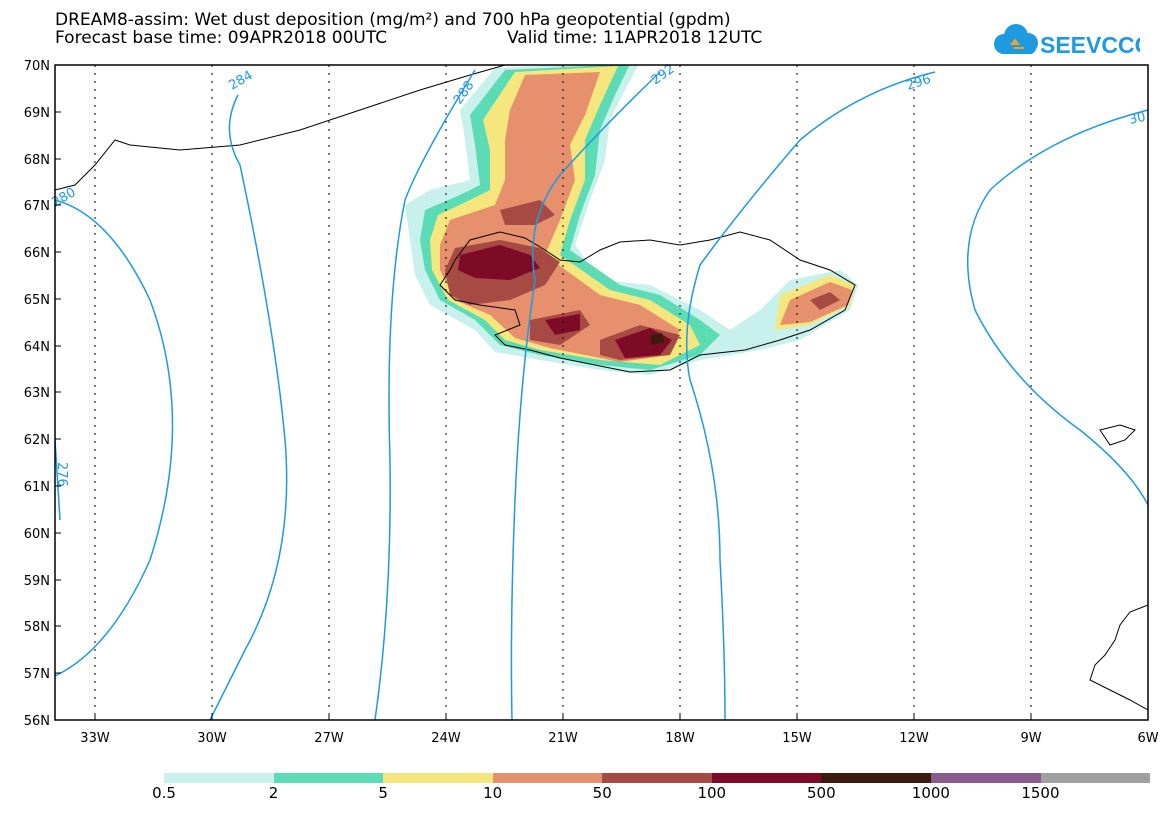 This screenshot has height=815, width=1175. I want to click on contour-label-276: 276, so click(61, 474).